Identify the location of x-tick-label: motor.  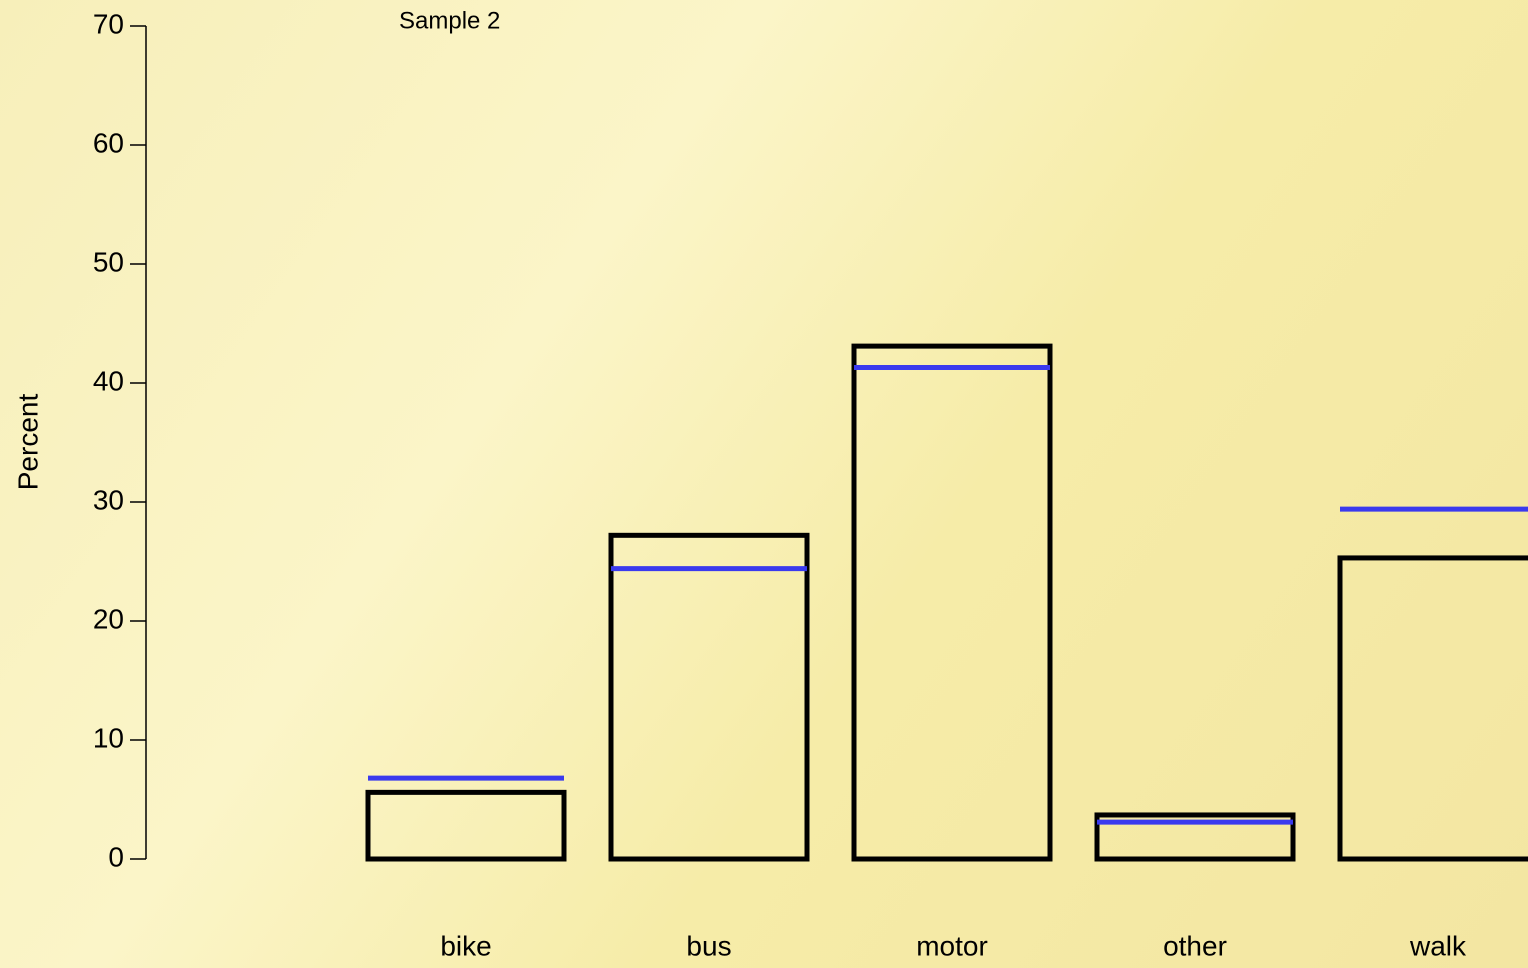
(952, 945).